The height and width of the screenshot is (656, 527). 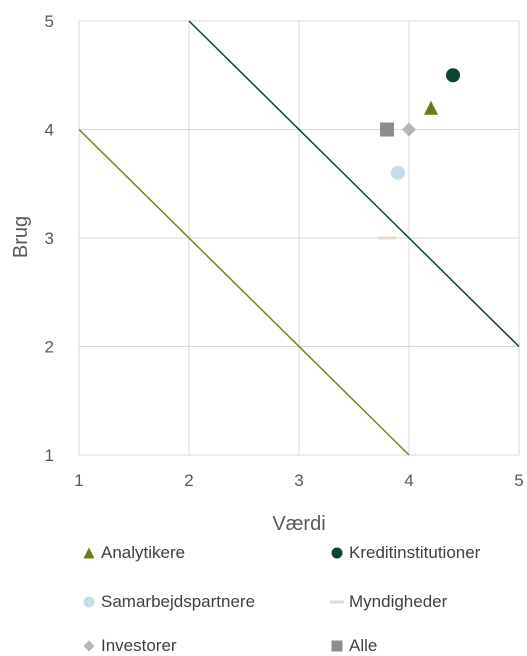 What do you see at coordinates (408, 480) in the screenshot?
I see `x-tick-label: 4` at bounding box center [408, 480].